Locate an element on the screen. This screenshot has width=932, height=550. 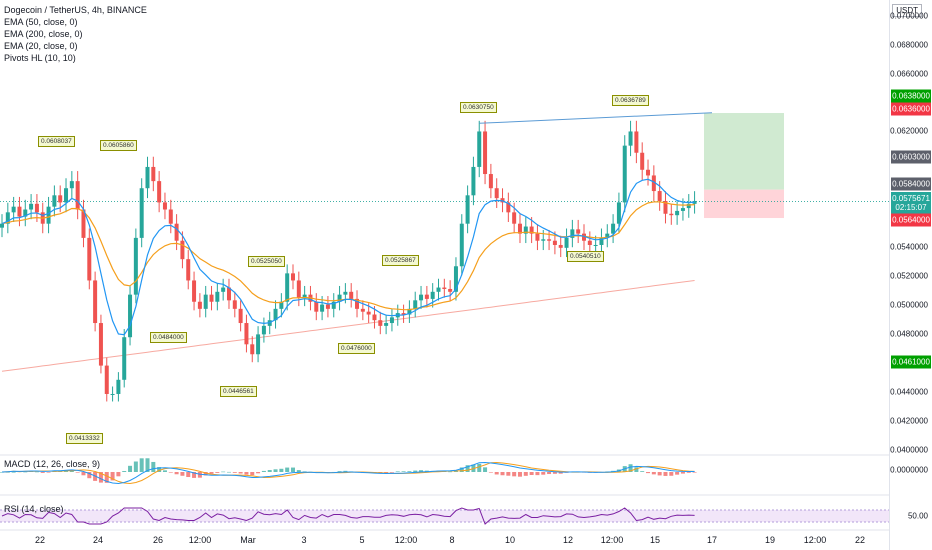
price-tick: 0.0620000 is located at coordinates (909, 131).